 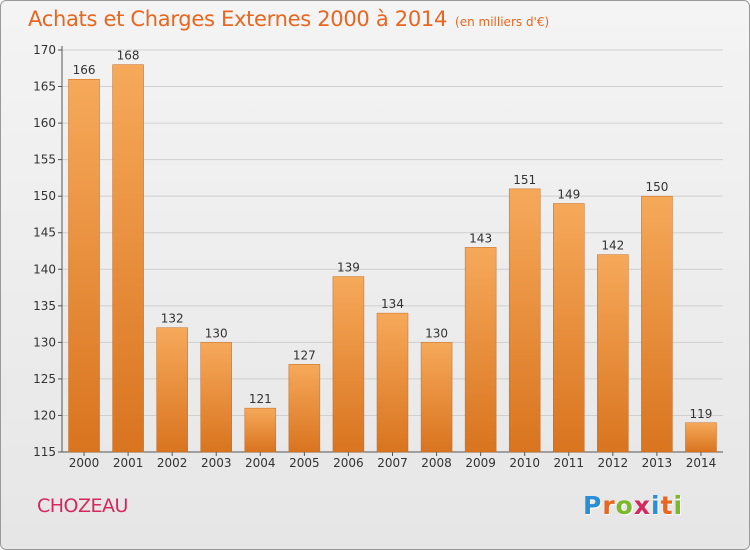 What do you see at coordinates (613, 463) in the screenshot?
I see `x-tick-label: 2012` at bounding box center [613, 463].